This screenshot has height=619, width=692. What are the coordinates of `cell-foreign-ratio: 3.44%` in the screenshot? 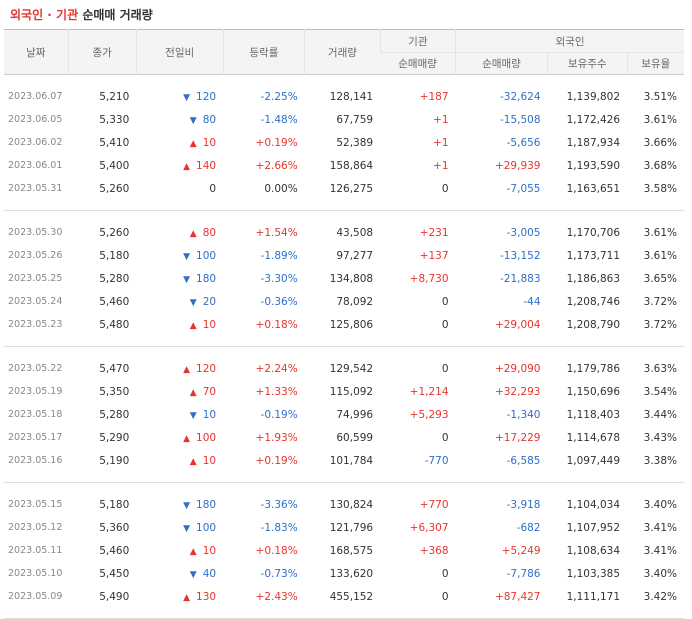 It's located at (660, 414).